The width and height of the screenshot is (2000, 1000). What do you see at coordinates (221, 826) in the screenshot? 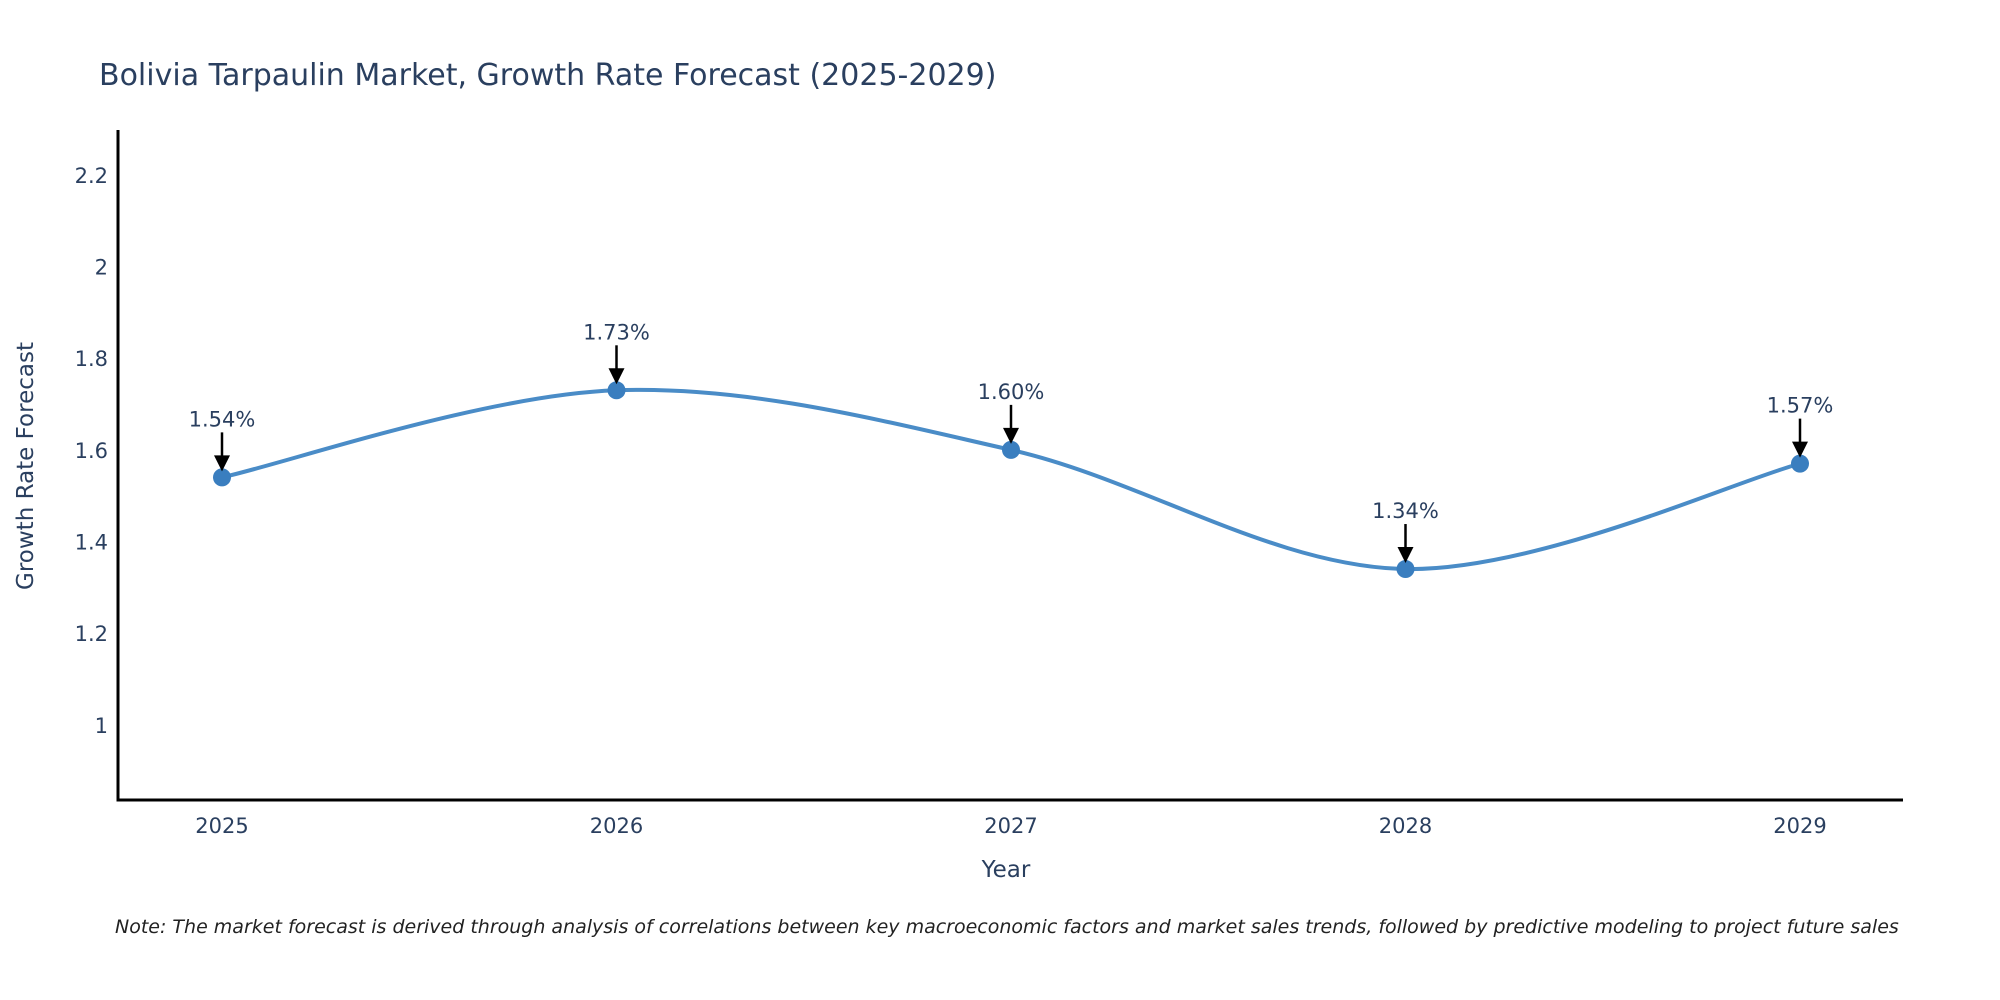
I see `x-tick-label: 2025` at bounding box center [221, 826].